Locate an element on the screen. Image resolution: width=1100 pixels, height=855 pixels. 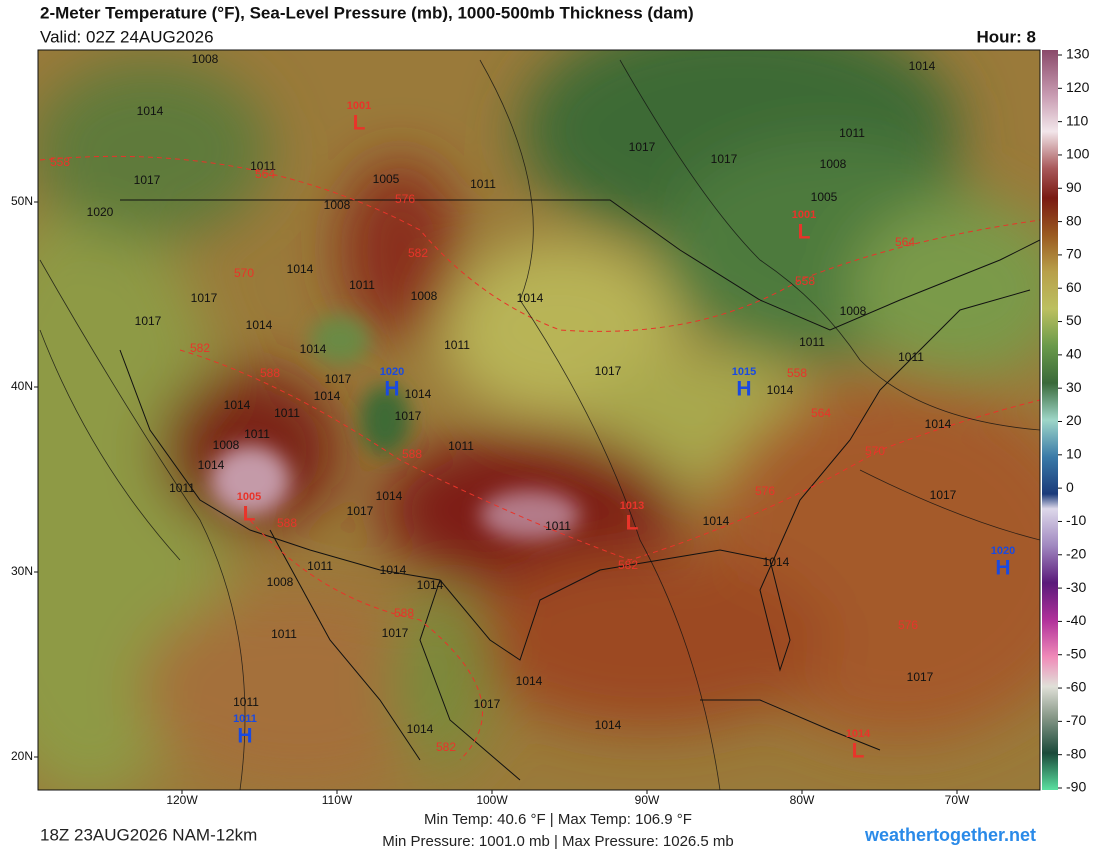
colorbar-label: -50 is located at coordinates (1076, 653).